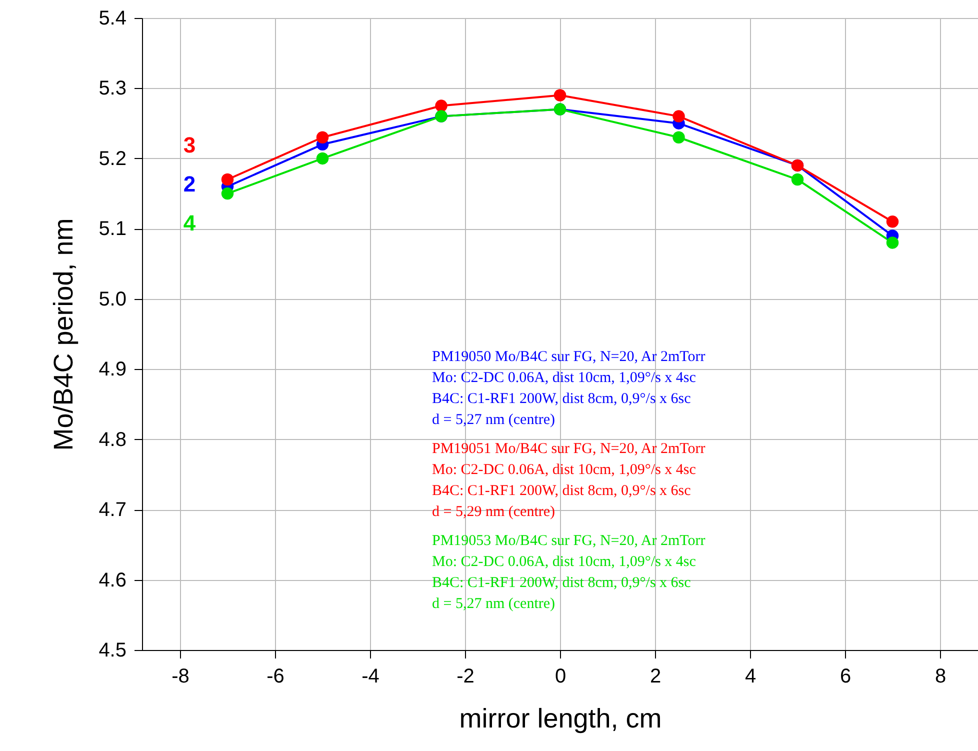  Describe the element at coordinates (112, 439) in the screenshot. I see `y-tick-label: 4.8` at that location.